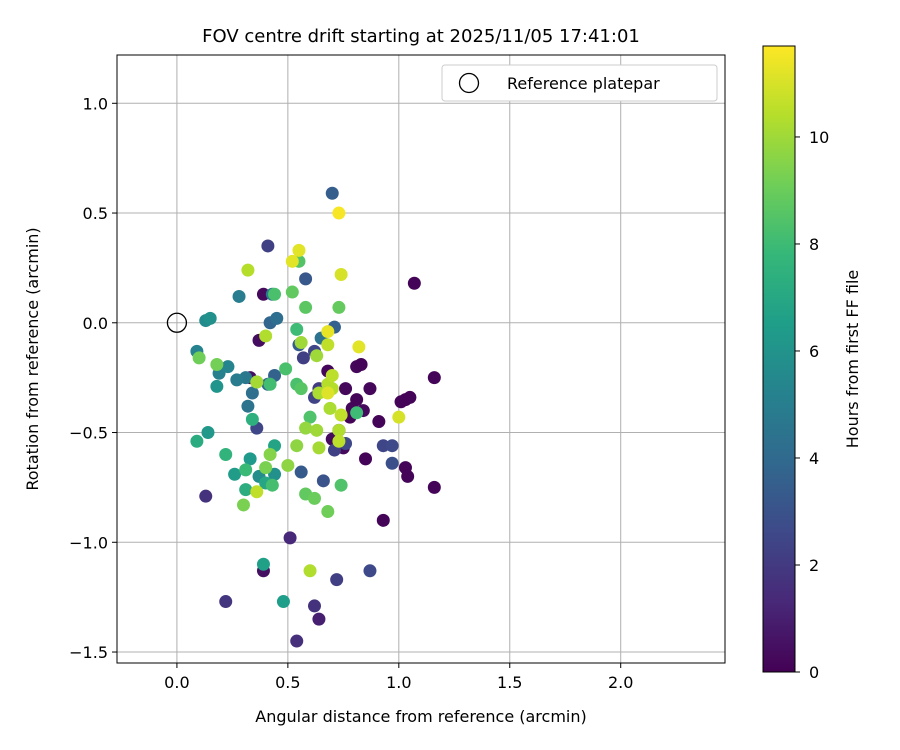 The height and width of the screenshot is (750, 900). What do you see at coordinates (177, 322) in the screenshot?
I see `reference-platepar-marker` at bounding box center [177, 322].